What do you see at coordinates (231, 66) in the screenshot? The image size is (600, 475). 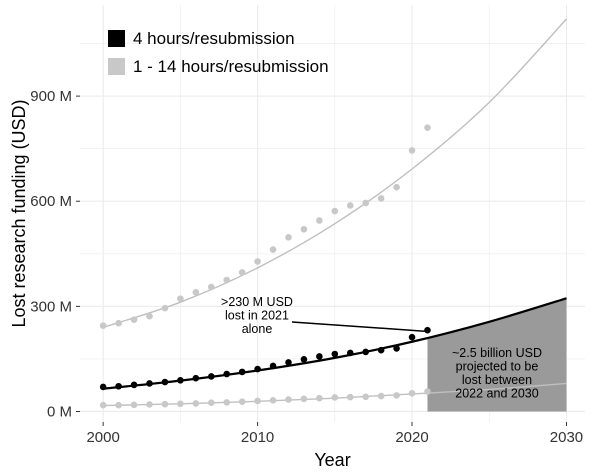 I see `legend-label: 1 - 14 hours/resubmission` at bounding box center [231, 66].